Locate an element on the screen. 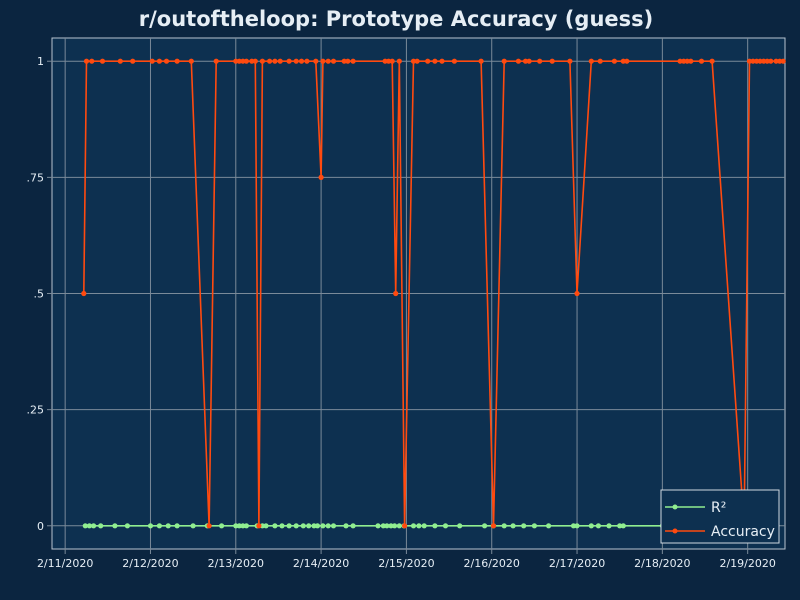  x-tick-label: 2/13/2020 is located at coordinates (236, 563).